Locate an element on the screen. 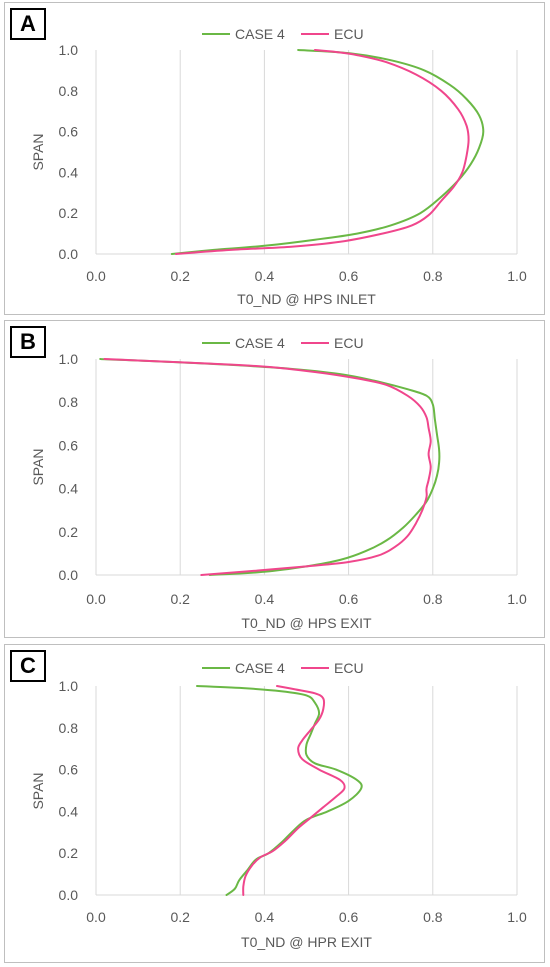 This screenshot has width=550, height=967. x-axis-label: T0_ND @ HPS EXIT is located at coordinates (306, 623).